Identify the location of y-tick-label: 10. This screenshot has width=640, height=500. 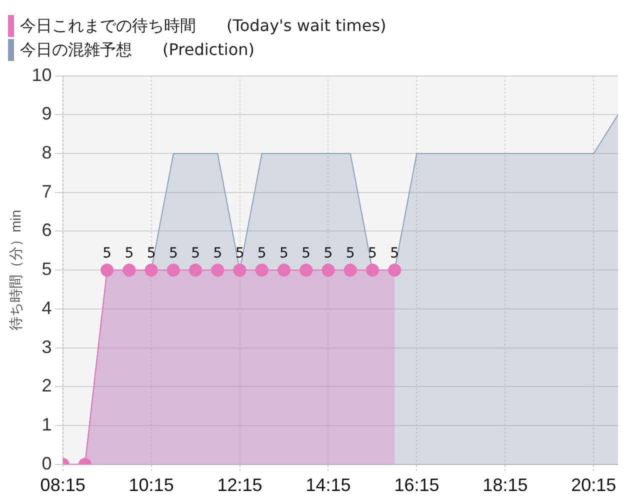
(42, 74).